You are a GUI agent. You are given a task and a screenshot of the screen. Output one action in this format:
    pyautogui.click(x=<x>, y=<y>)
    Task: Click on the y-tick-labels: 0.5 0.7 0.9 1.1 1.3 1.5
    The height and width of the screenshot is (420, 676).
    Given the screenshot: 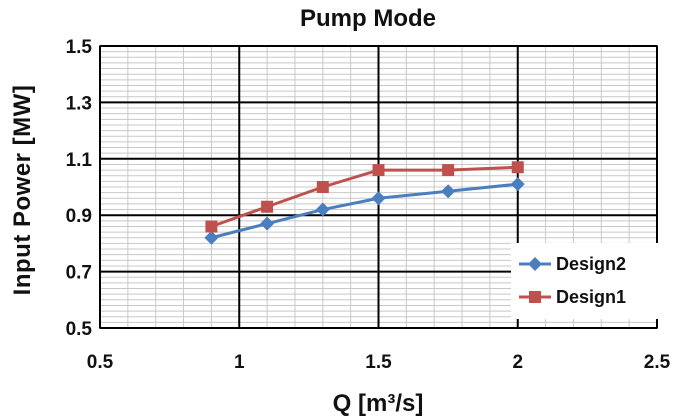 What is the action you would take?
    pyautogui.click(x=79, y=188)
    